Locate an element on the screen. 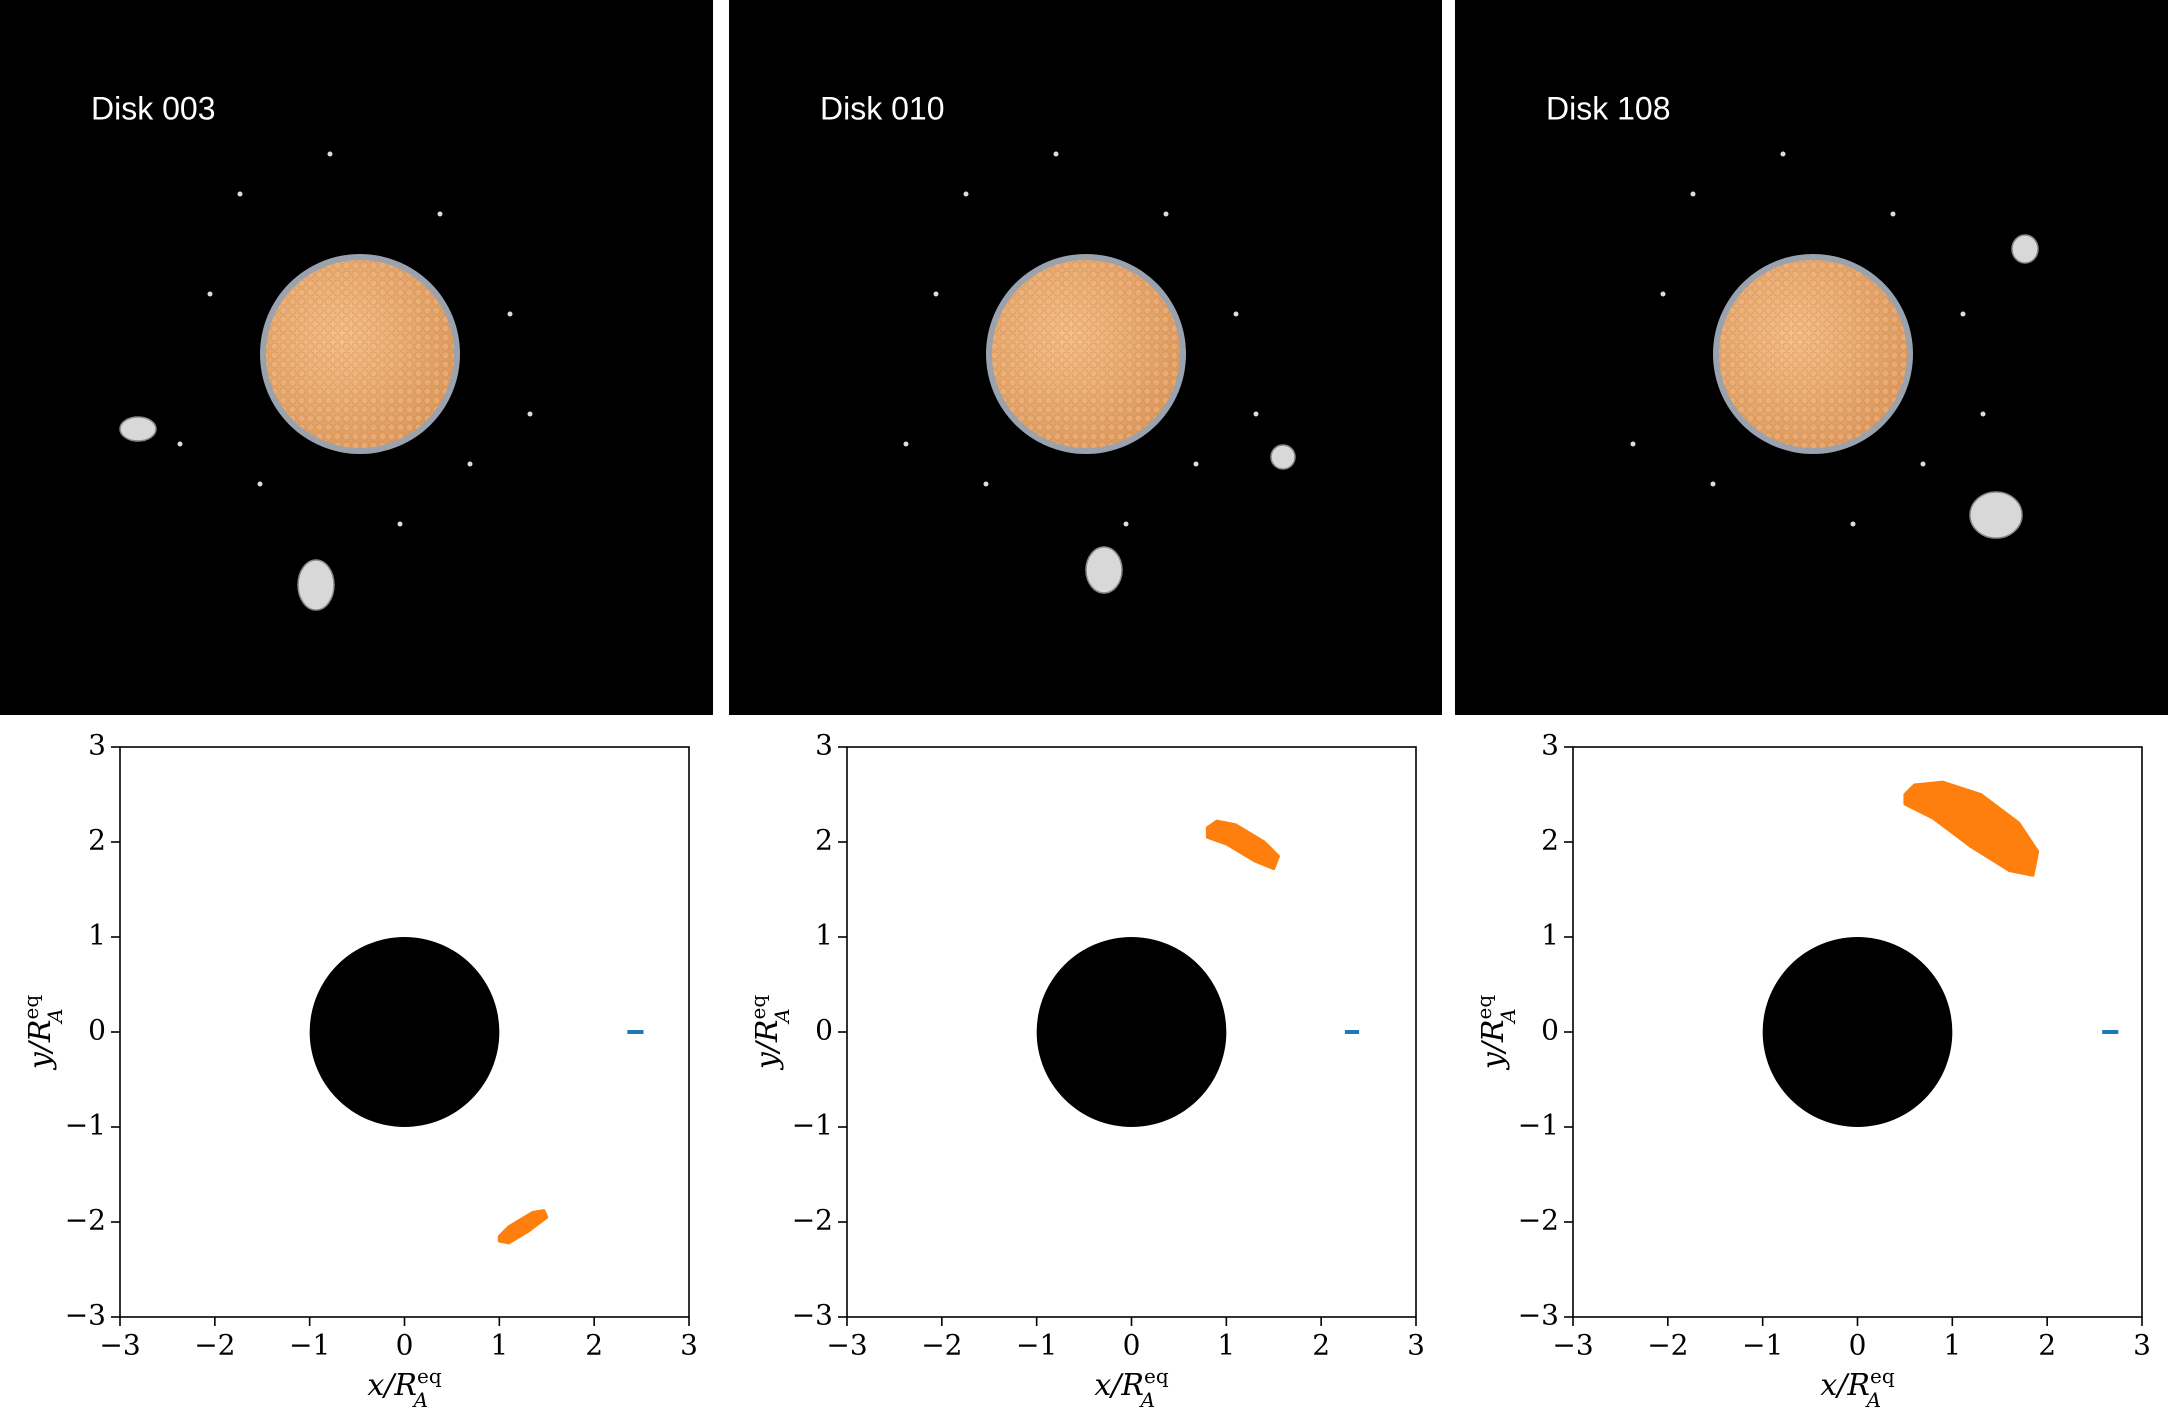 Image resolution: width=2169 pixels, height=1410 pixels. body is located at coordinates (1131, 1032).